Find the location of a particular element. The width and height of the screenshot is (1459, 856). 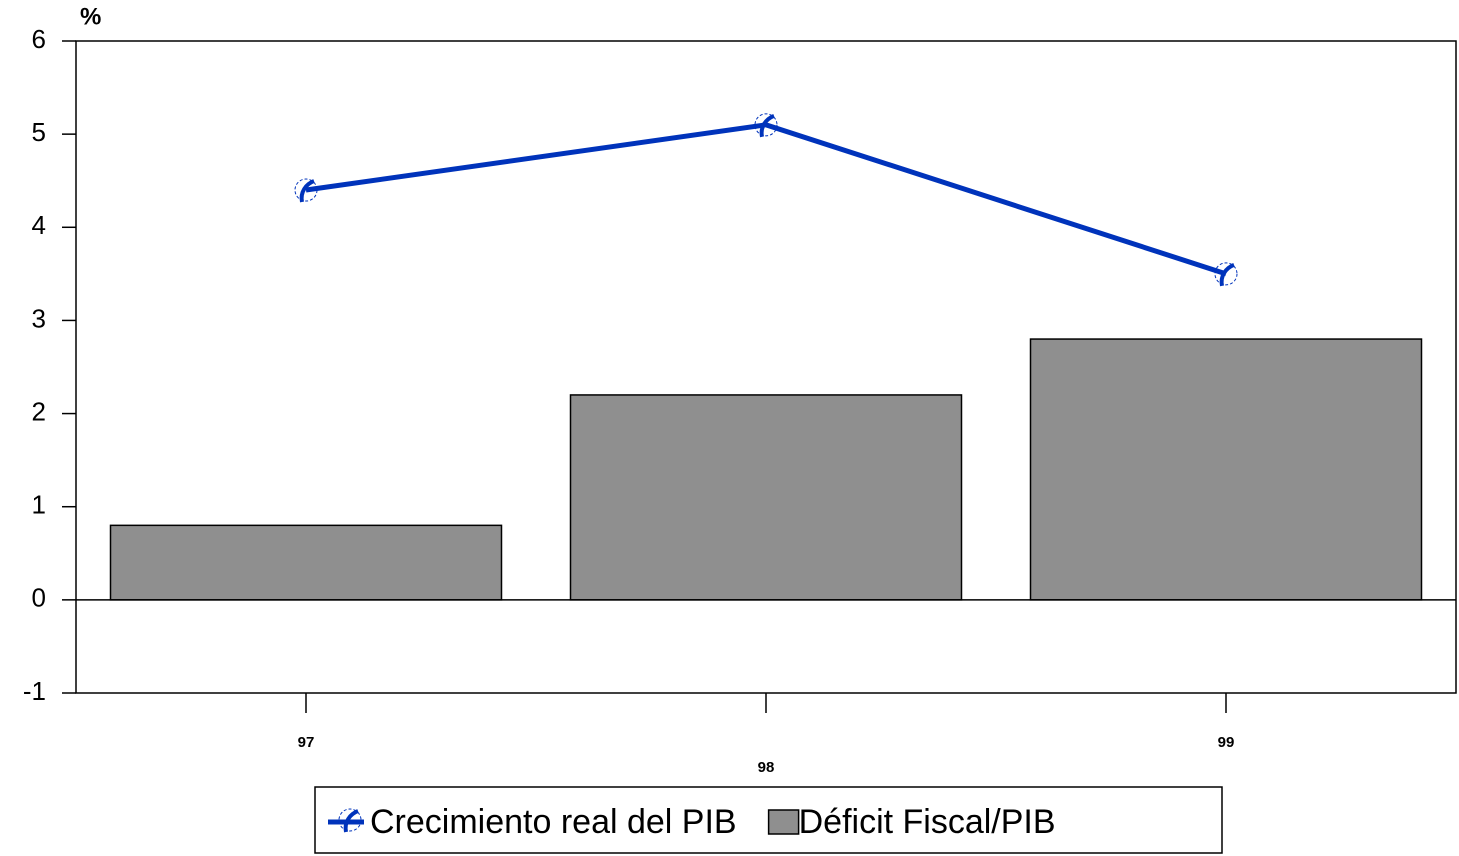

y-tick-label: 0 is located at coordinates (39, 598).